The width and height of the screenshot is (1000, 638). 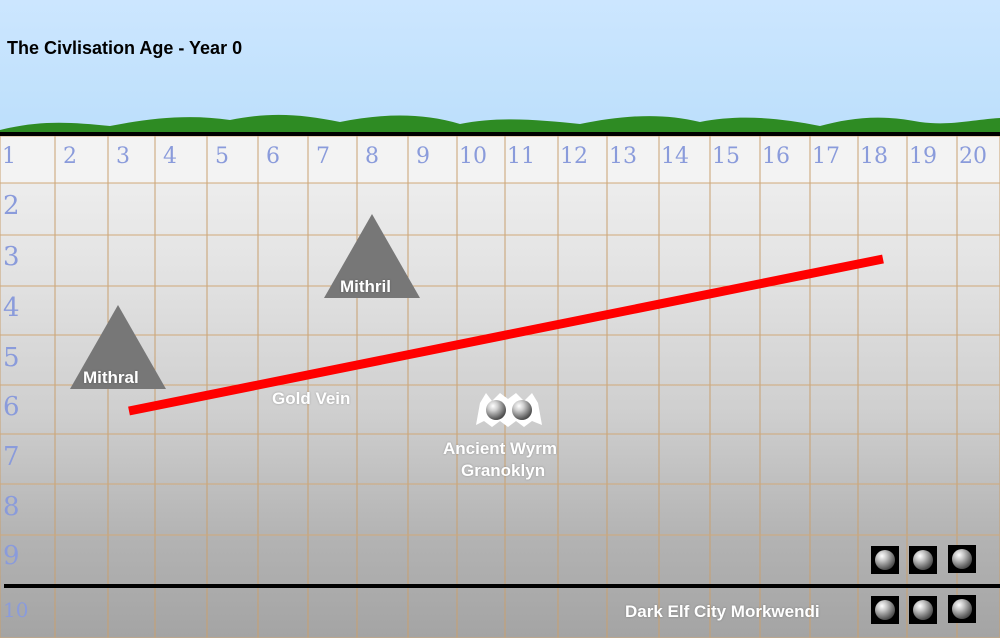 What do you see at coordinates (623, 156) in the screenshot?
I see `column-number: 13` at bounding box center [623, 156].